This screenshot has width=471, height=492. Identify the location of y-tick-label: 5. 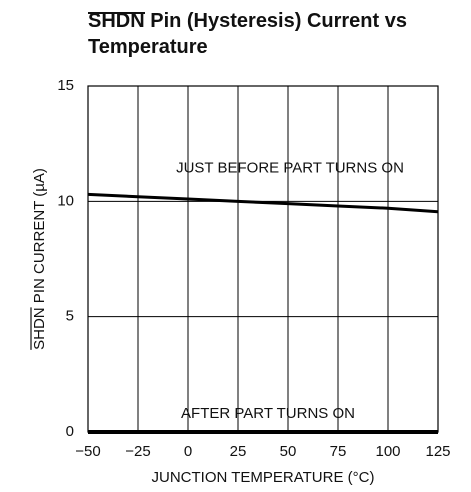
(70, 316).